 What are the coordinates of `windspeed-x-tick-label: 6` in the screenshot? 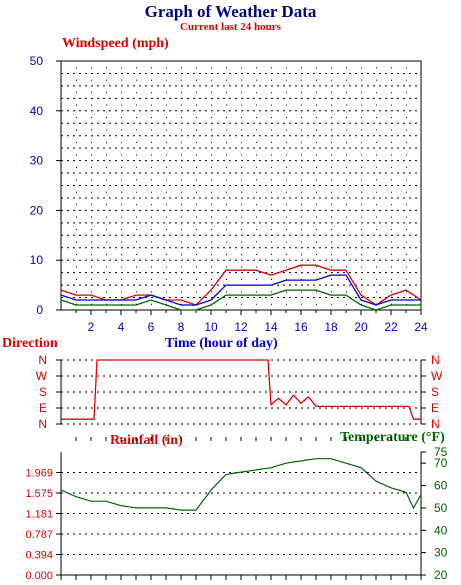 It's located at (151, 327).